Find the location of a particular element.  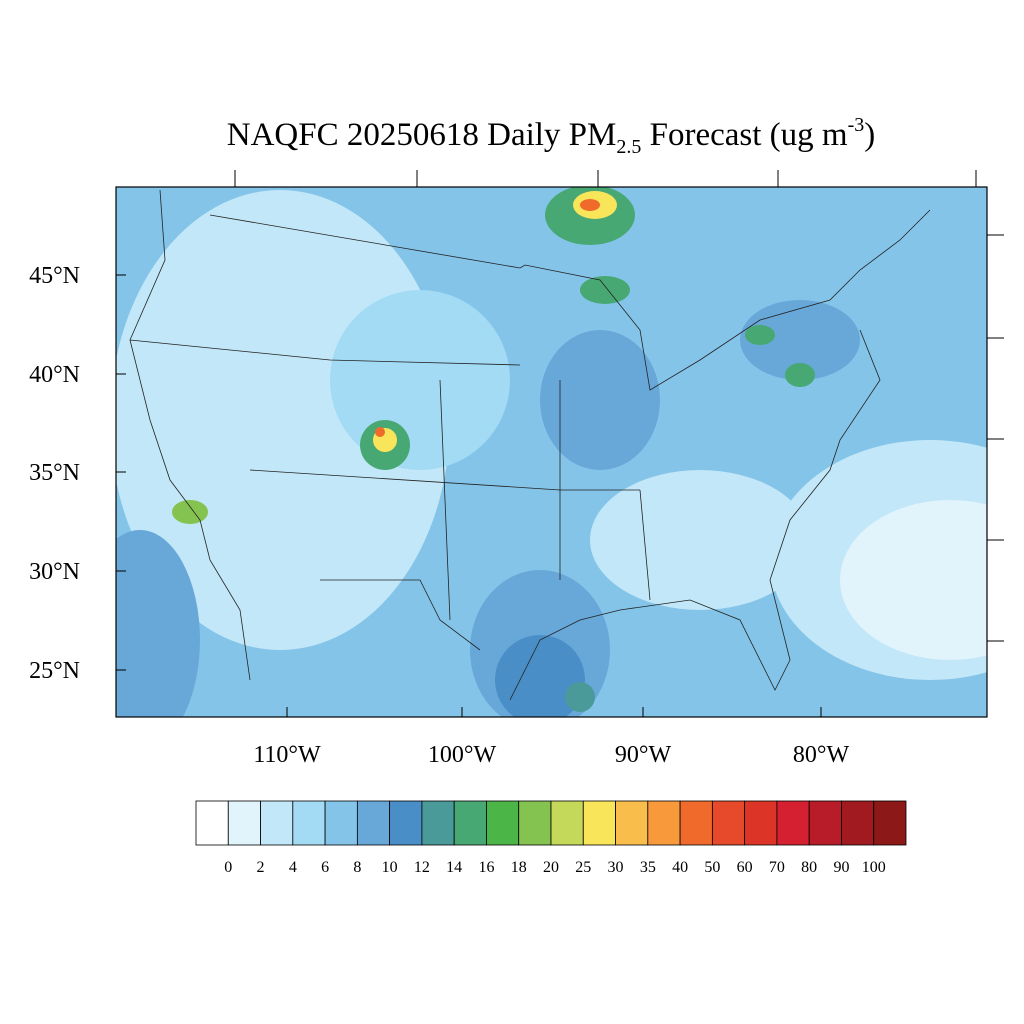

colorbar-label: 50 is located at coordinates (712, 867).